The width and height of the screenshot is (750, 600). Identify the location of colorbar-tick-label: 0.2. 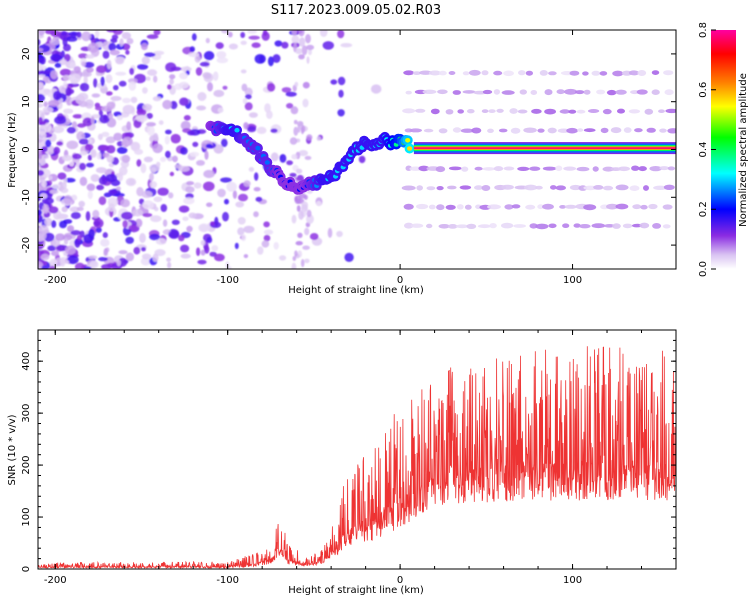
(703, 209).